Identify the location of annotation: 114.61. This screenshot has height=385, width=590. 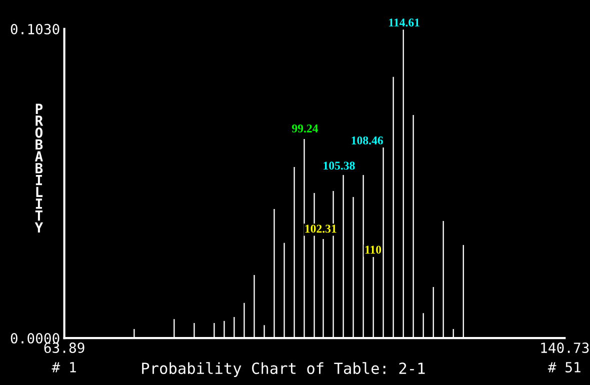
(404, 22).